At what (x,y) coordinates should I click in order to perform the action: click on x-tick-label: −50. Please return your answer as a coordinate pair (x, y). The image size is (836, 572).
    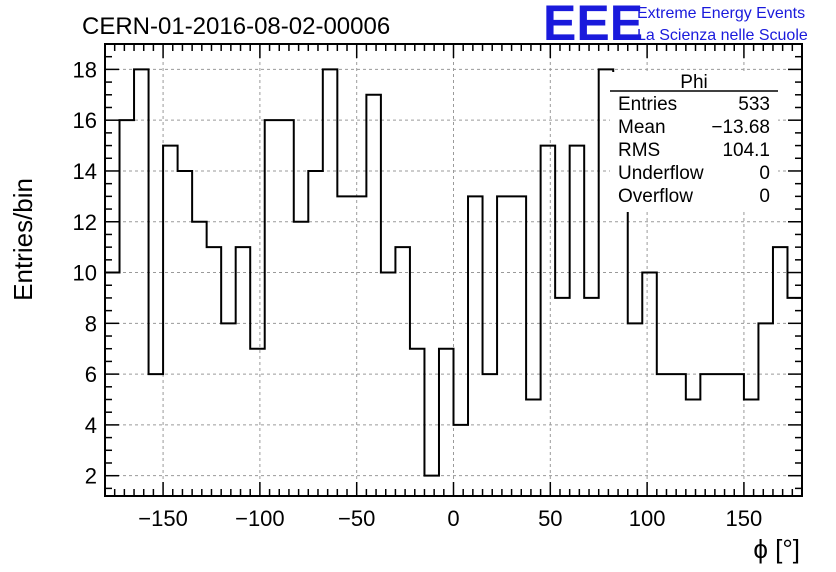
    Looking at the image, I should click on (356, 518).